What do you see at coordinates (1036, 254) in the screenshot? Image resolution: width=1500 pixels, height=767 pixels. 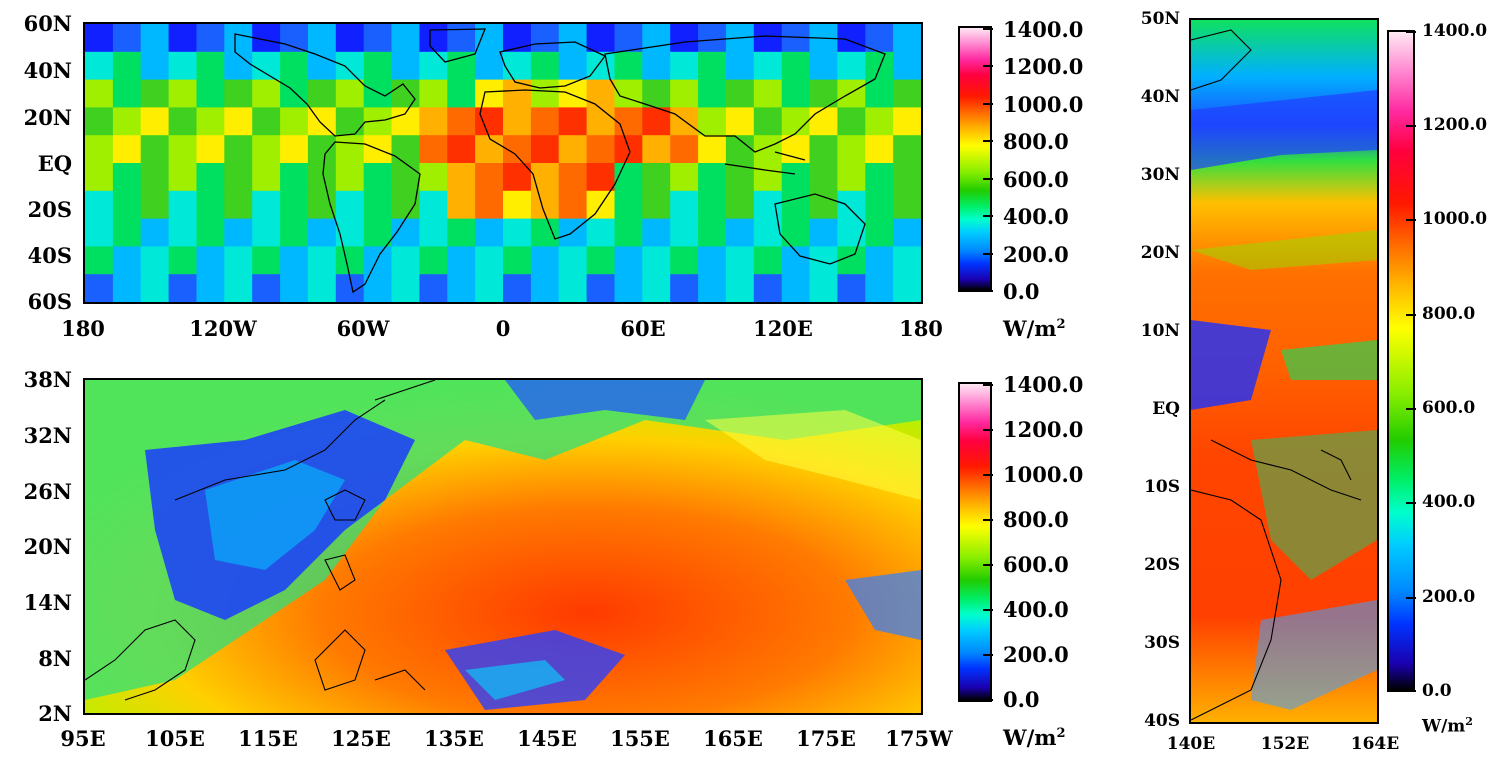 I see `global-colorbar-label: 200.0` at bounding box center [1036, 254].